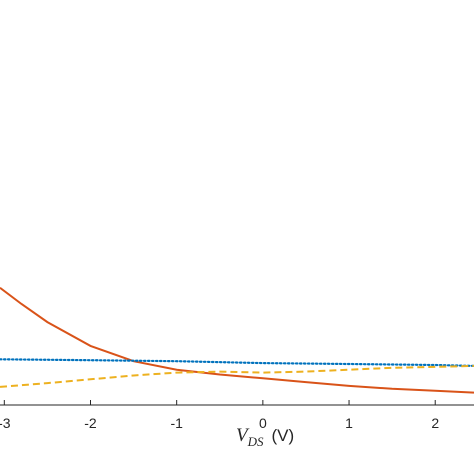 The height and width of the screenshot is (474, 474). What do you see at coordinates (176, 423) in the screenshot?
I see `x-tick-label: -1` at bounding box center [176, 423].